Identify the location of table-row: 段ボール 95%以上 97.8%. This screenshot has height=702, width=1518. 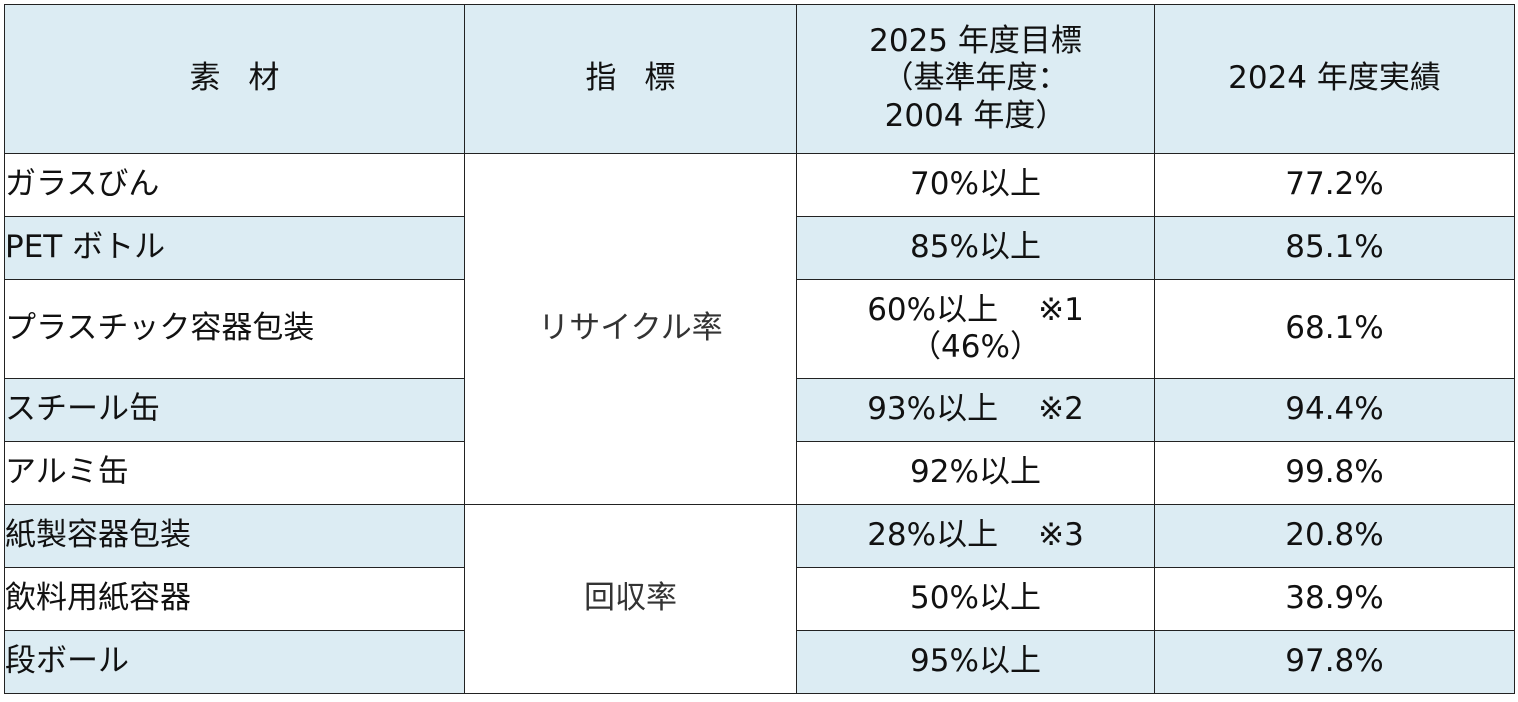
(759, 662).